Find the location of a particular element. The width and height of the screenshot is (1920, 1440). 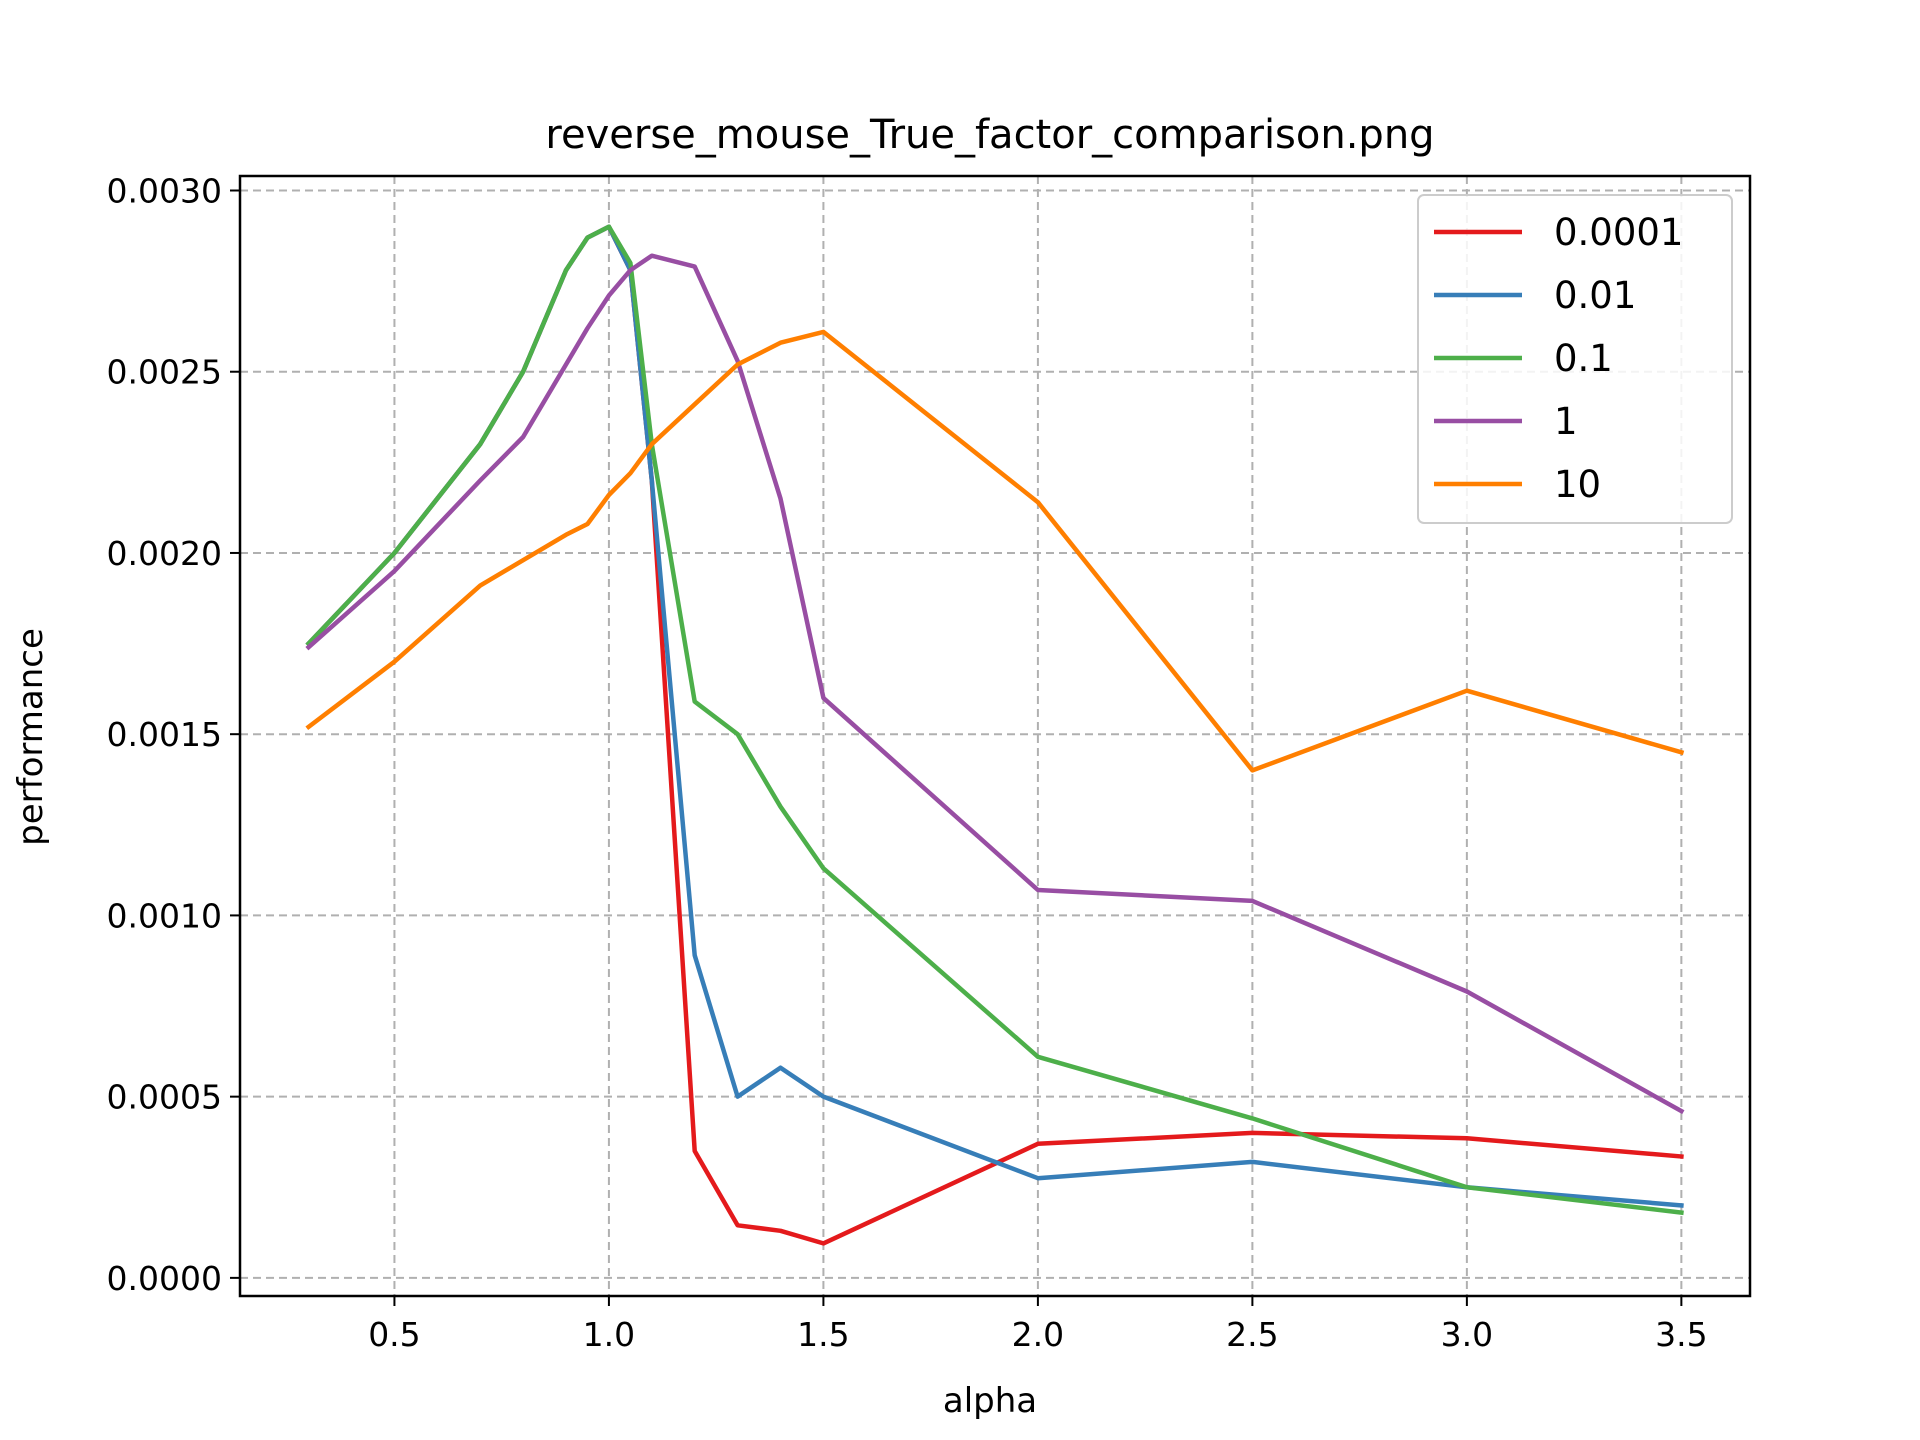

x-axis-ticks: 0.5 1.0 1.5 2.0 2.5 3.0 3.5 is located at coordinates (1038, 1325).